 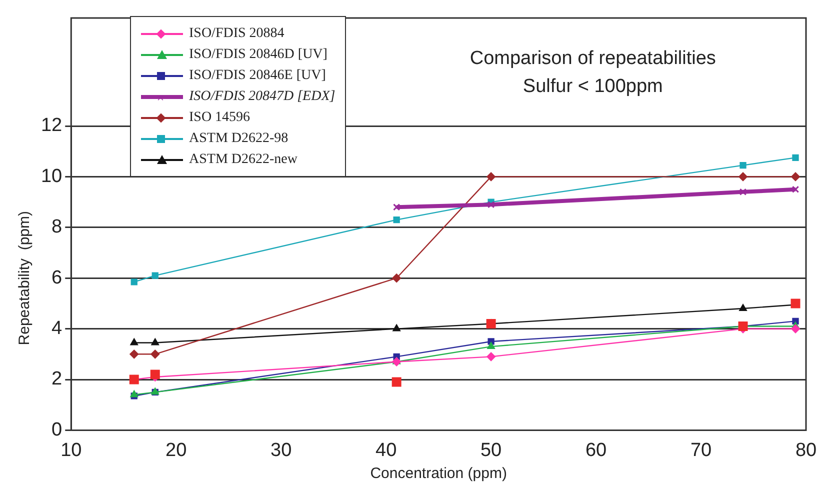 I want to click on legend-label: ASTM D2622-98, so click(x=238, y=138).